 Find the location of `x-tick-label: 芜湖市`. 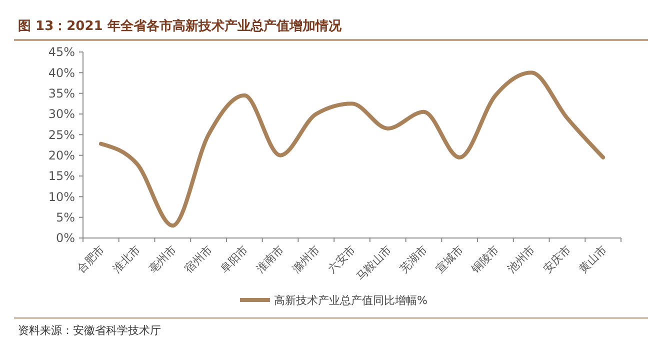

x-tick-label: 芜湖市 is located at coordinates (413, 259).